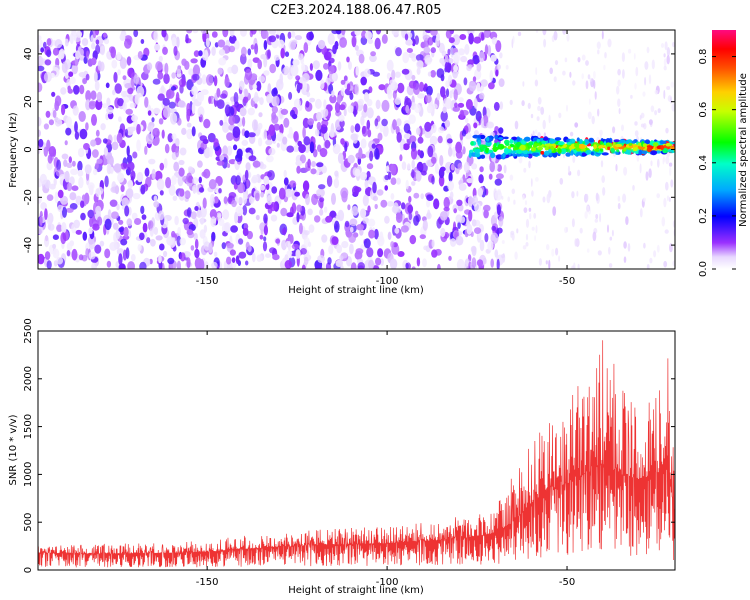 The width and height of the screenshot is (750, 600). Describe the element at coordinates (724, 149) in the screenshot. I see `colorbar-gradient` at that location.